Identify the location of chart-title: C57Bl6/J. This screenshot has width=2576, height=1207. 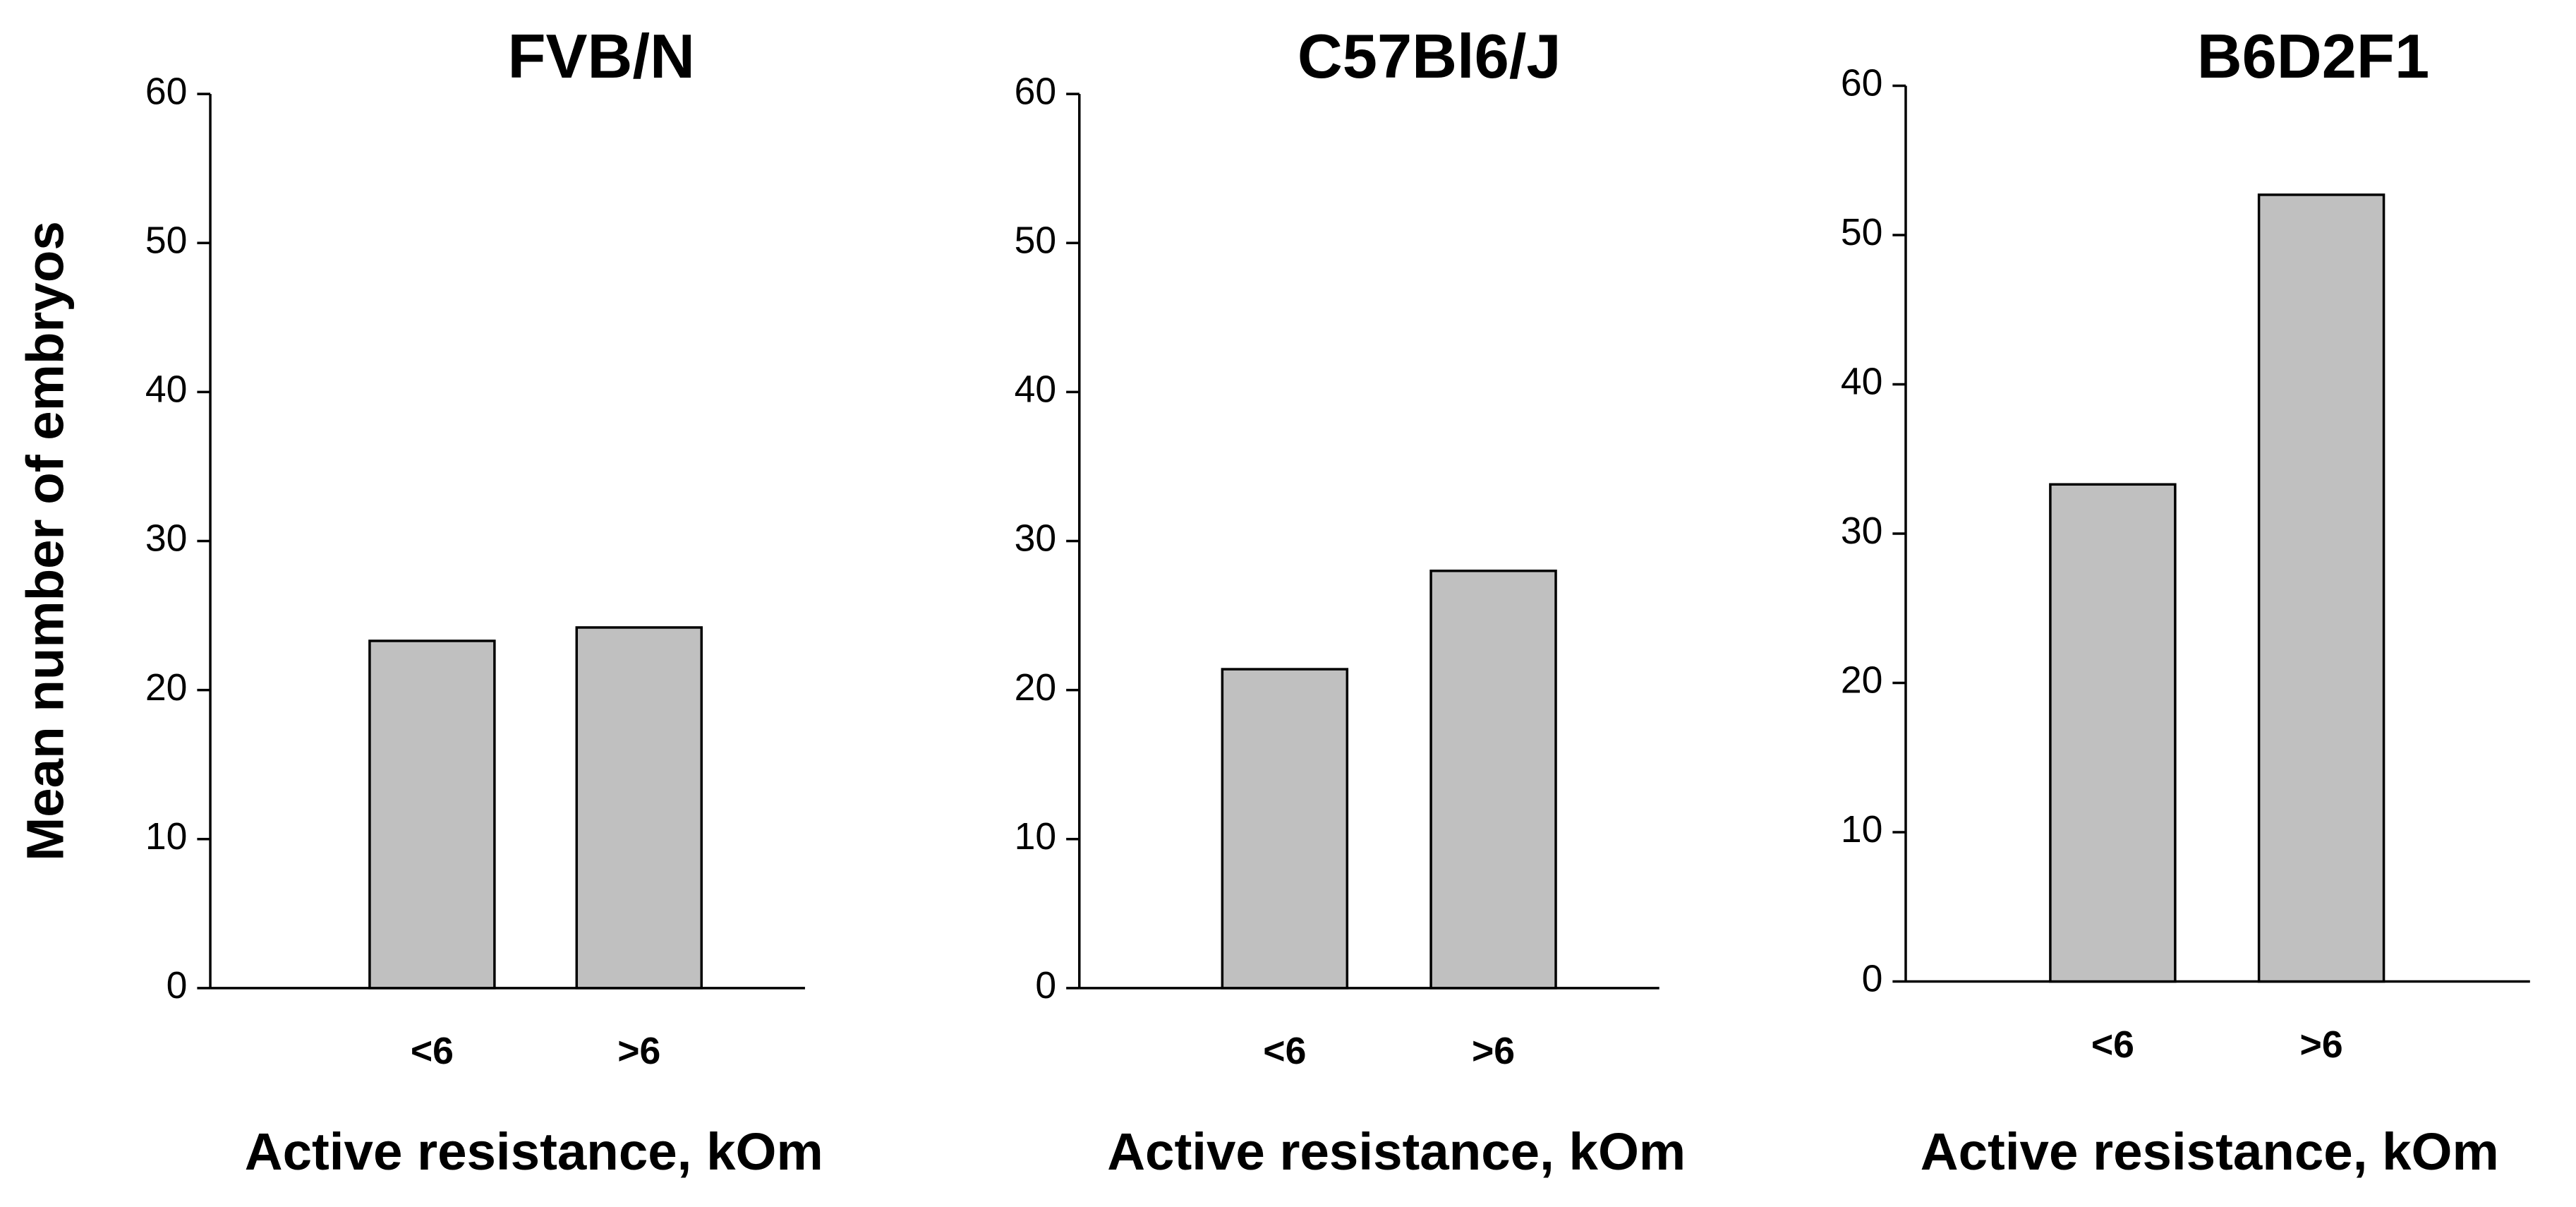
(1430, 56).